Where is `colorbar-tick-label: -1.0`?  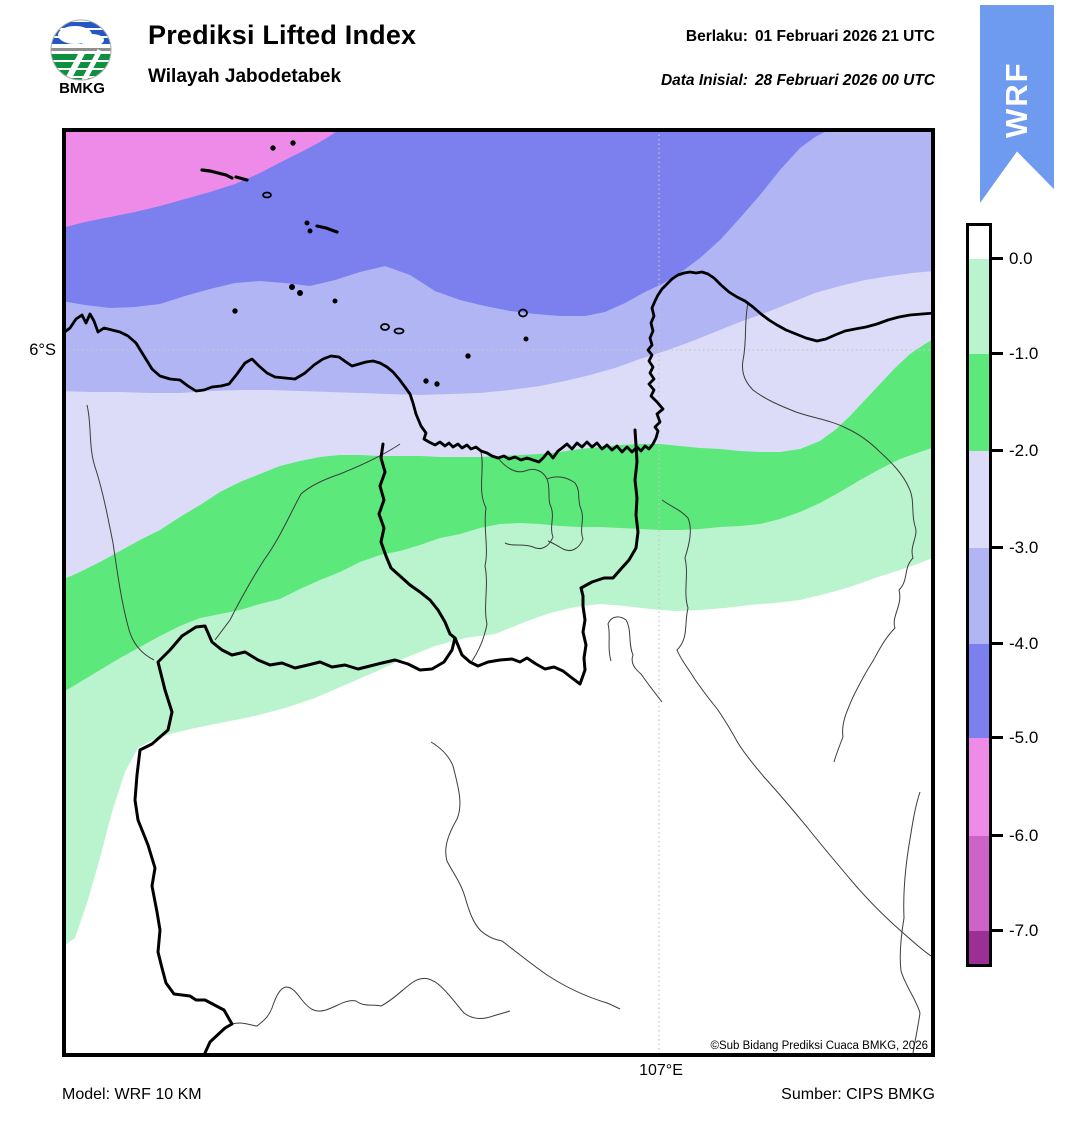
colorbar-tick-label: -1.0 is located at coordinates (1024, 353).